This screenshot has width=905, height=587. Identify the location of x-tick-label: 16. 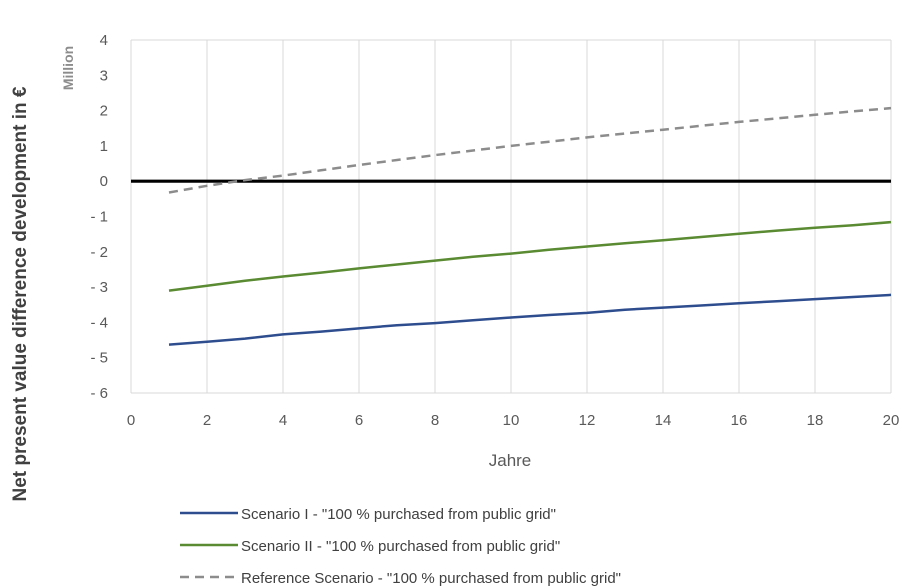
(739, 420).